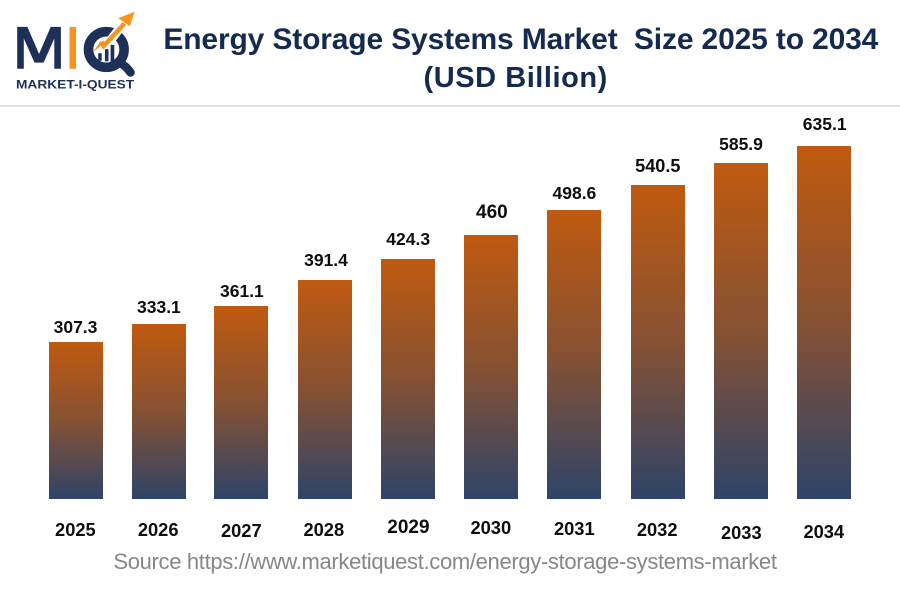 Image resolution: width=900 pixels, height=600 pixels. I want to click on svg-text: MARKET-I-QUEST, so click(75, 84).